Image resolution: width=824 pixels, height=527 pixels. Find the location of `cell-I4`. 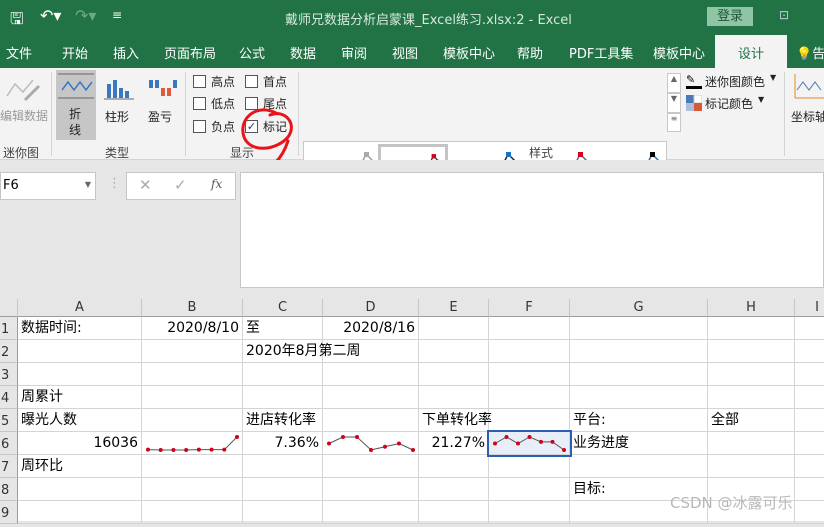

cell-I4 is located at coordinates (809, 397).